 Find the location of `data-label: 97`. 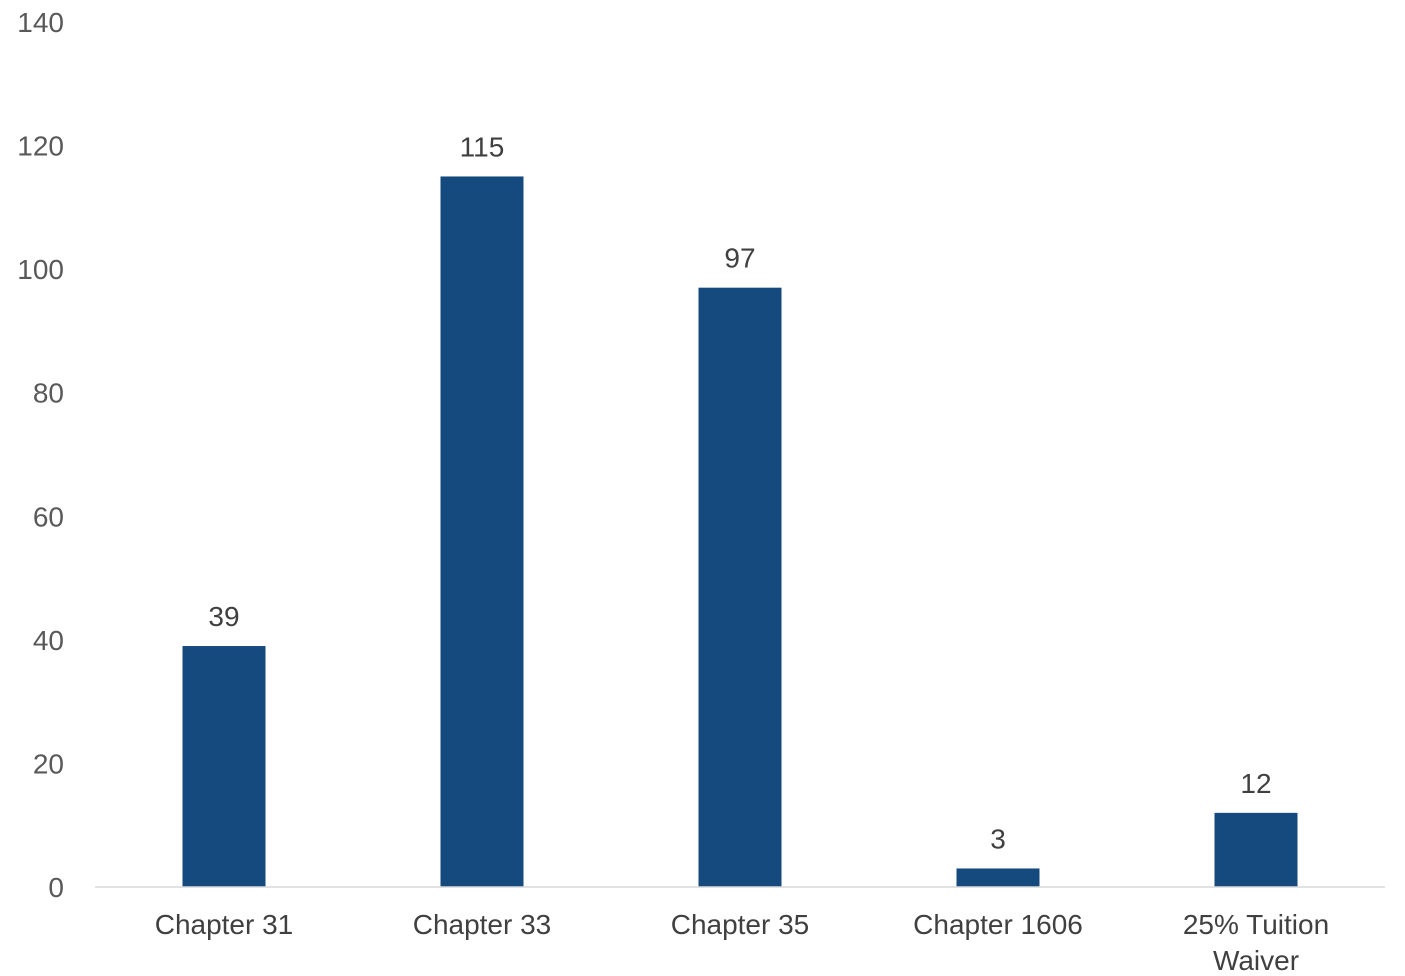

data-label: 97 is located at coordinates (739, 258).